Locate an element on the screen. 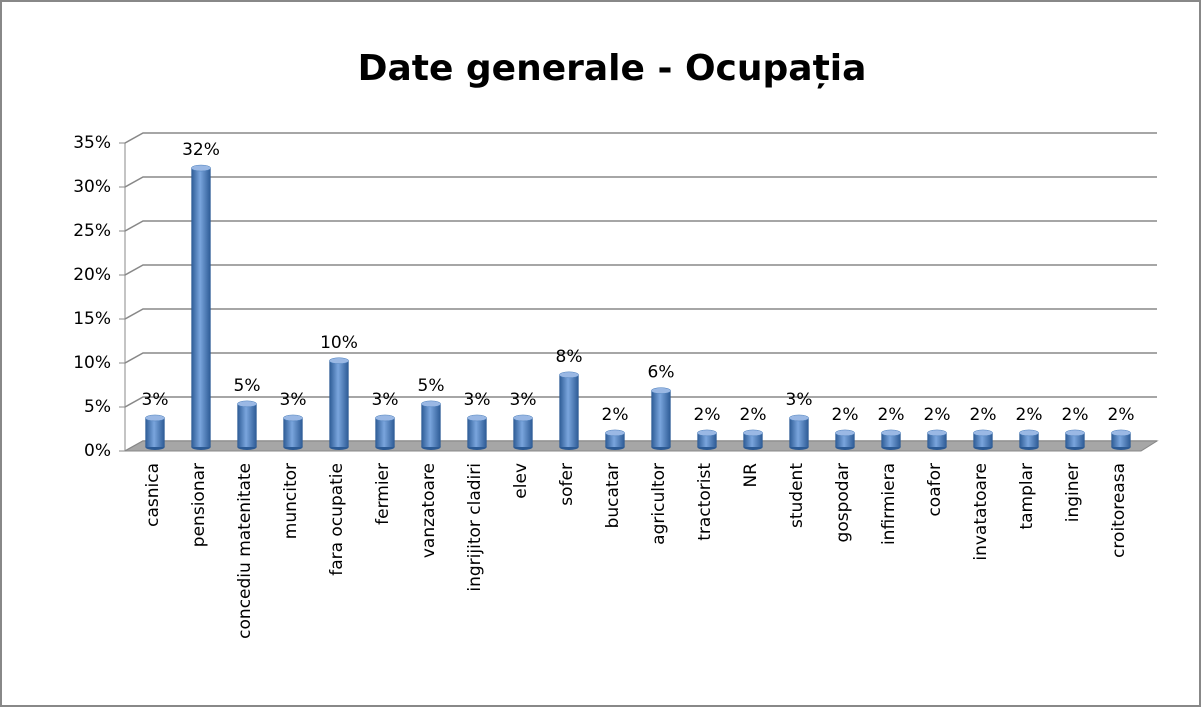 The image size is (1202, 708). x-tick-label: bucatar is located at coordinates (613, 495).